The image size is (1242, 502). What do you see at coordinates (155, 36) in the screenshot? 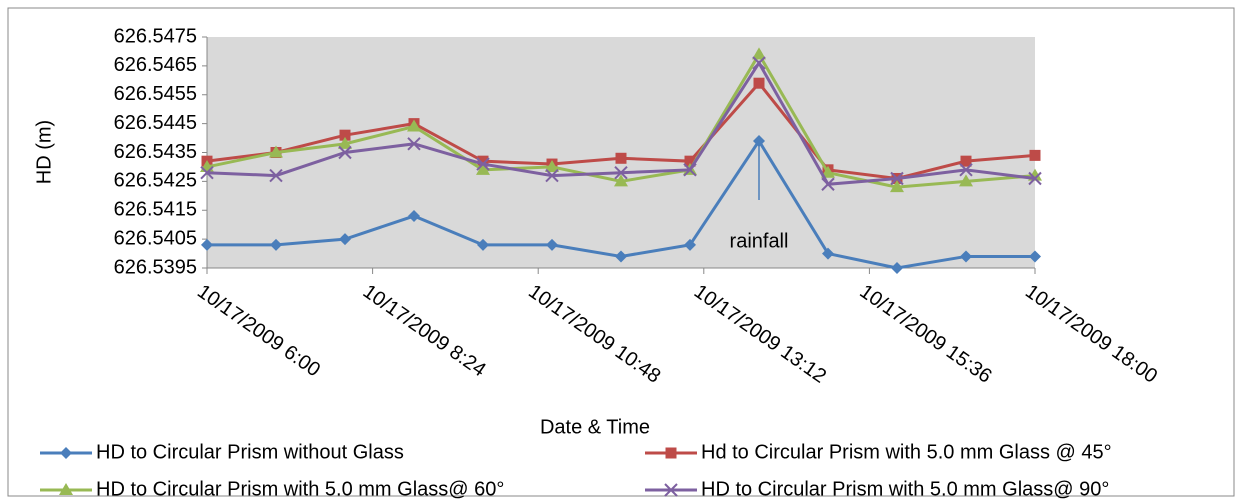
I see `y-tick-label: 626.5475` at bounding box center [155, 36].